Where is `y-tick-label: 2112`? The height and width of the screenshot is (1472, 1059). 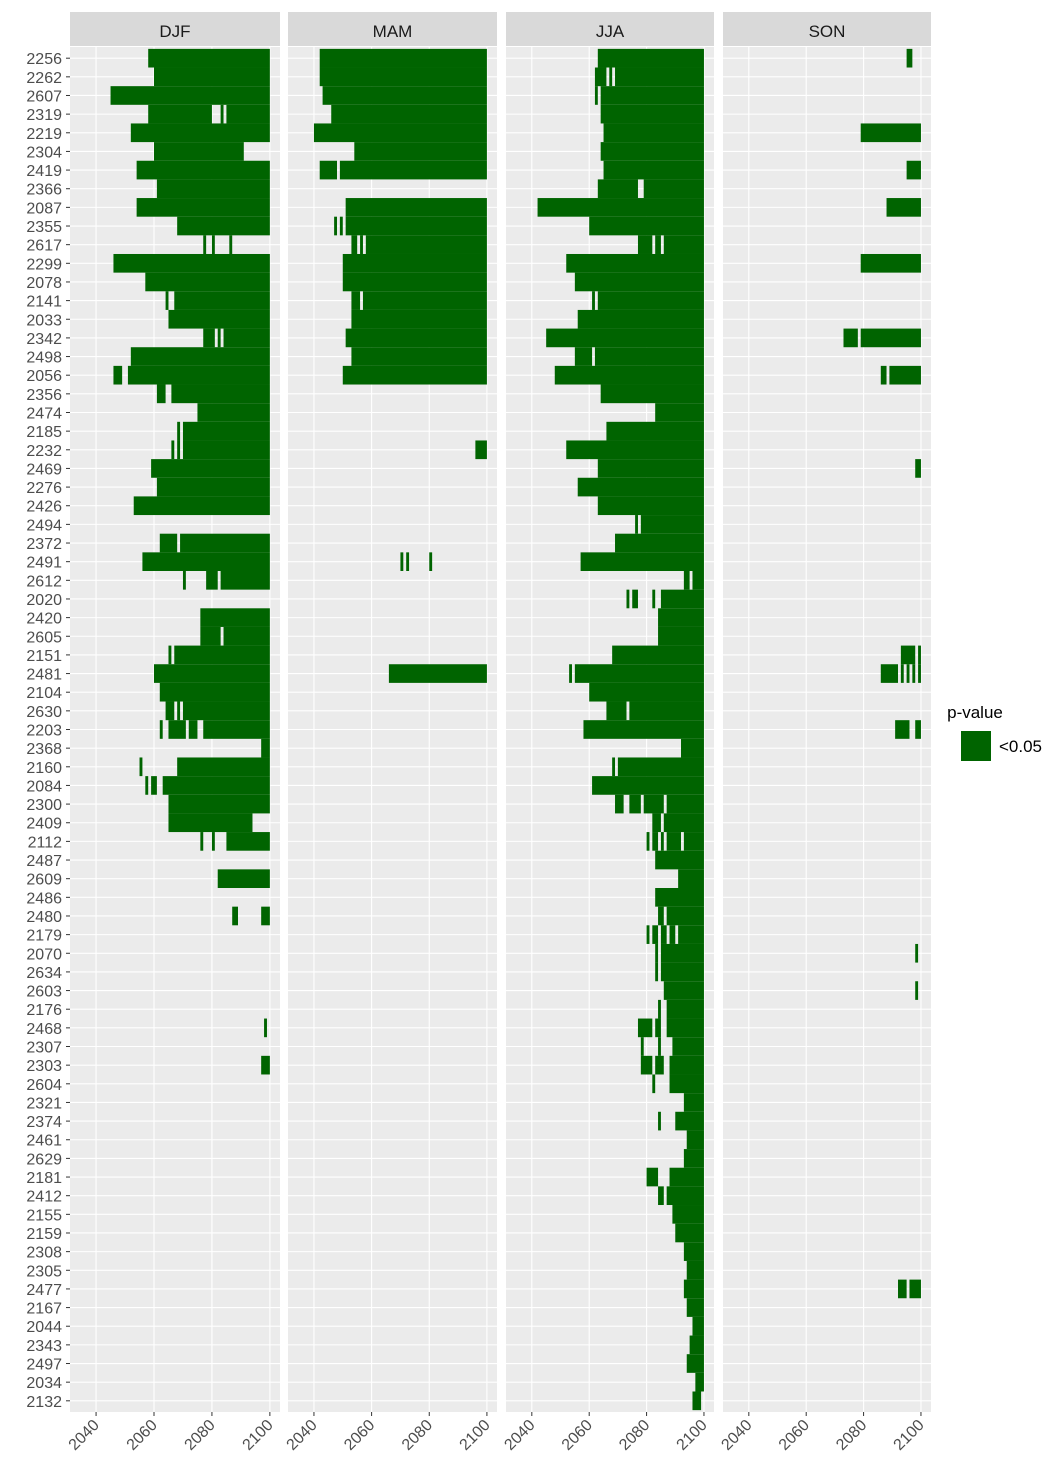
y-tick-label: 2112 is located at coordinates (45, 842).